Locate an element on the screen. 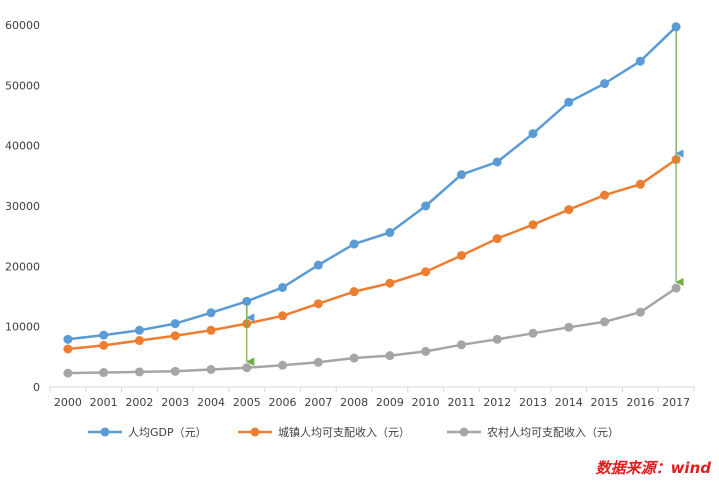 This screenshot has height=486, width=719. x-tick-label: 2006 is located at coordinates (283, 402).